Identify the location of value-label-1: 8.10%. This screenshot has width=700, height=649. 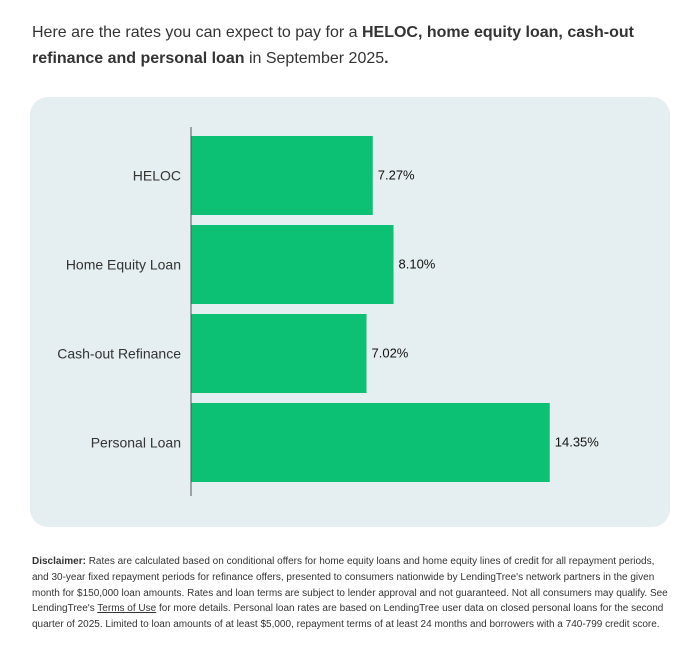
(417, 264).